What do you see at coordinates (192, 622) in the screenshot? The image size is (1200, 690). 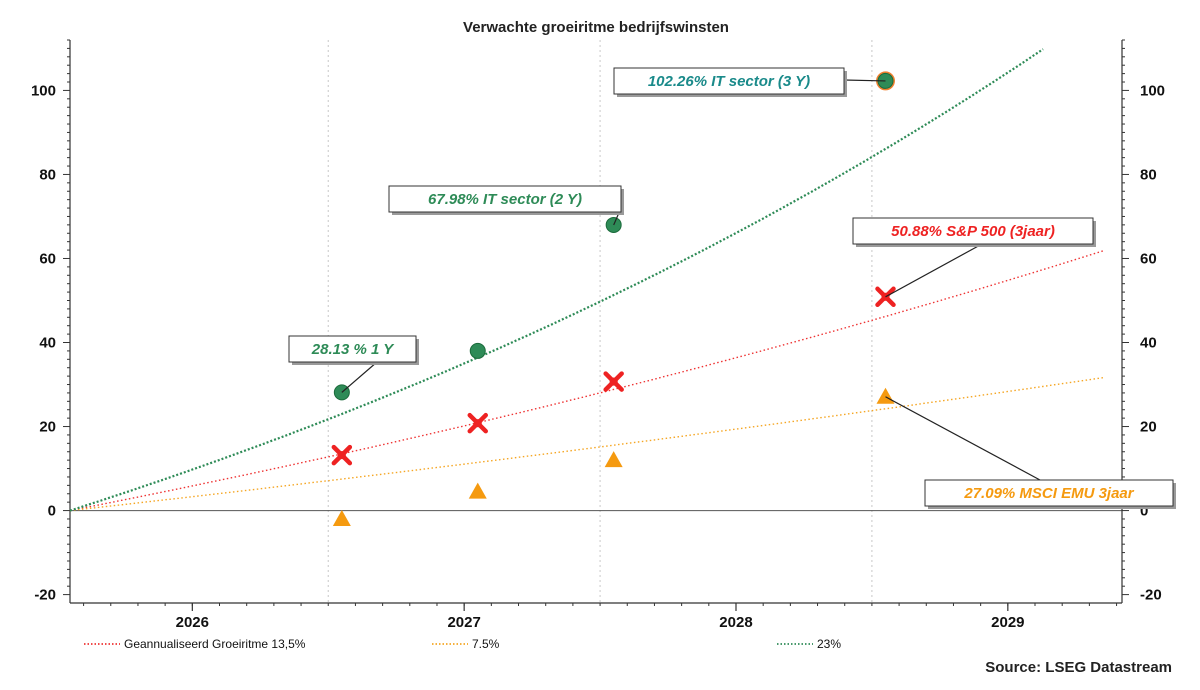 I see `x-tick-label: 2026` at bounding box center [192, 622].